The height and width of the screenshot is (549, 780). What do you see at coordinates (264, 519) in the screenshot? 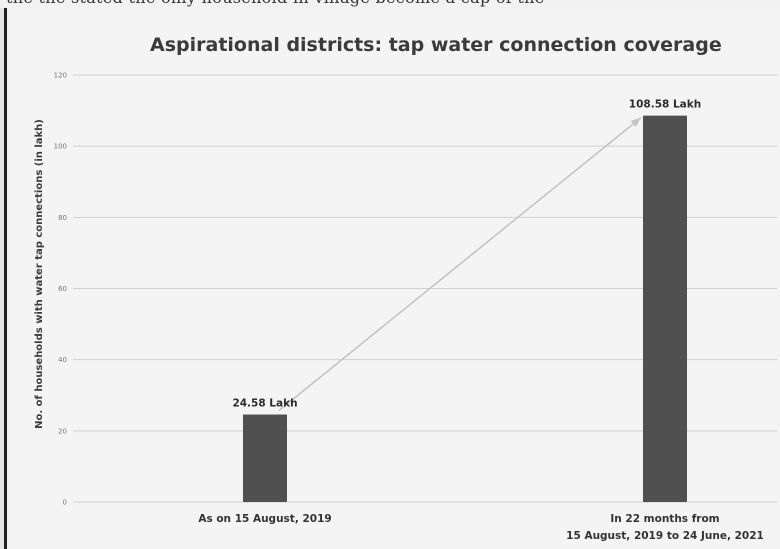
I see `category-label-1-line-1: As on 15 August, 2019` at bounding box center [264, 519].